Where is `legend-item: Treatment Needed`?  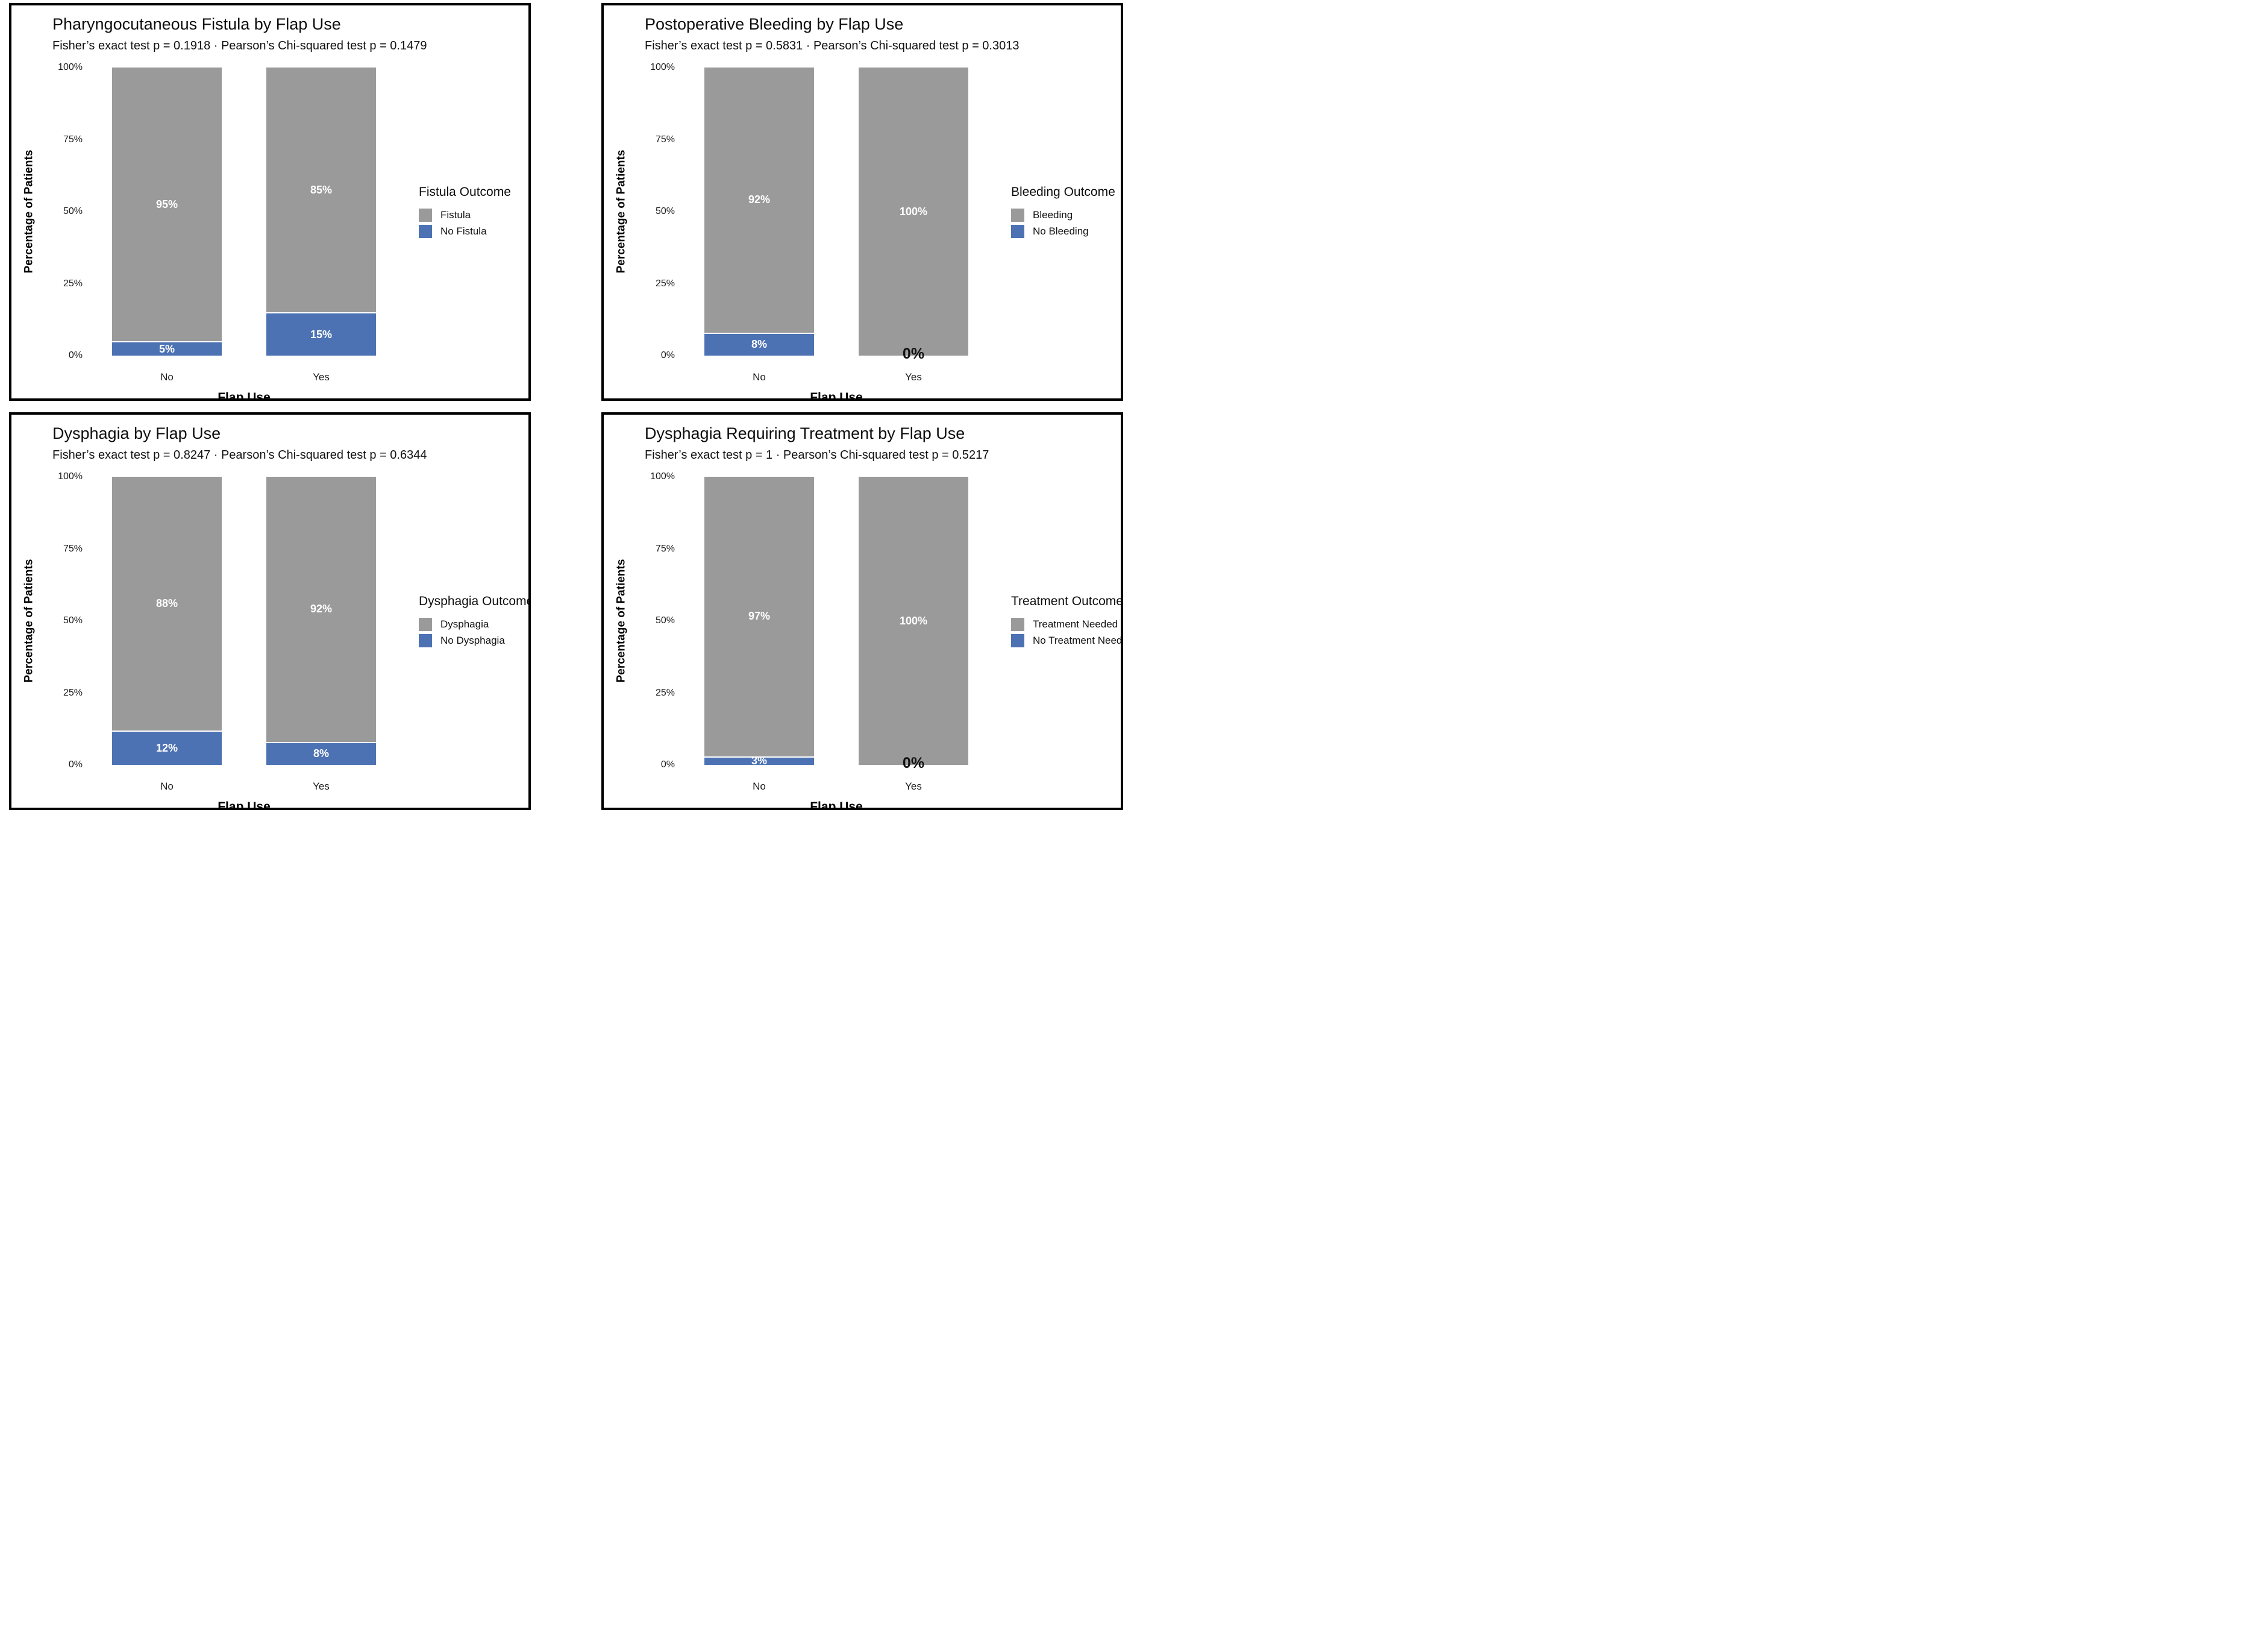
legend-item: Treatment Needed is located at coordinates (1066, 625).